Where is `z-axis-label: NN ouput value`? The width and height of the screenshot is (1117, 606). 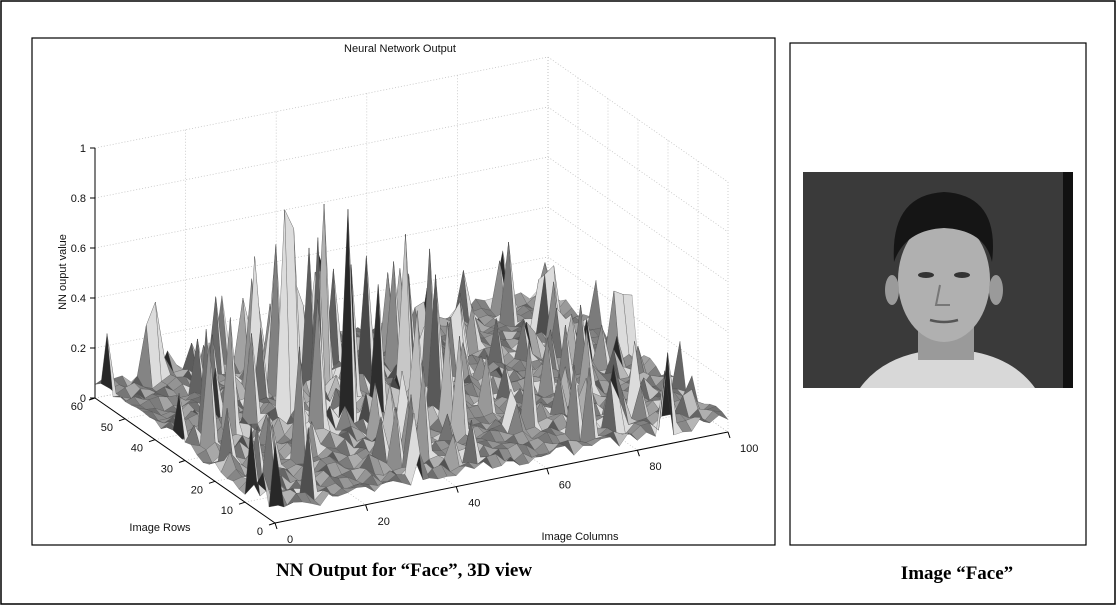
z-axis-label: NN ouput value is located at coordinates (63, 272).